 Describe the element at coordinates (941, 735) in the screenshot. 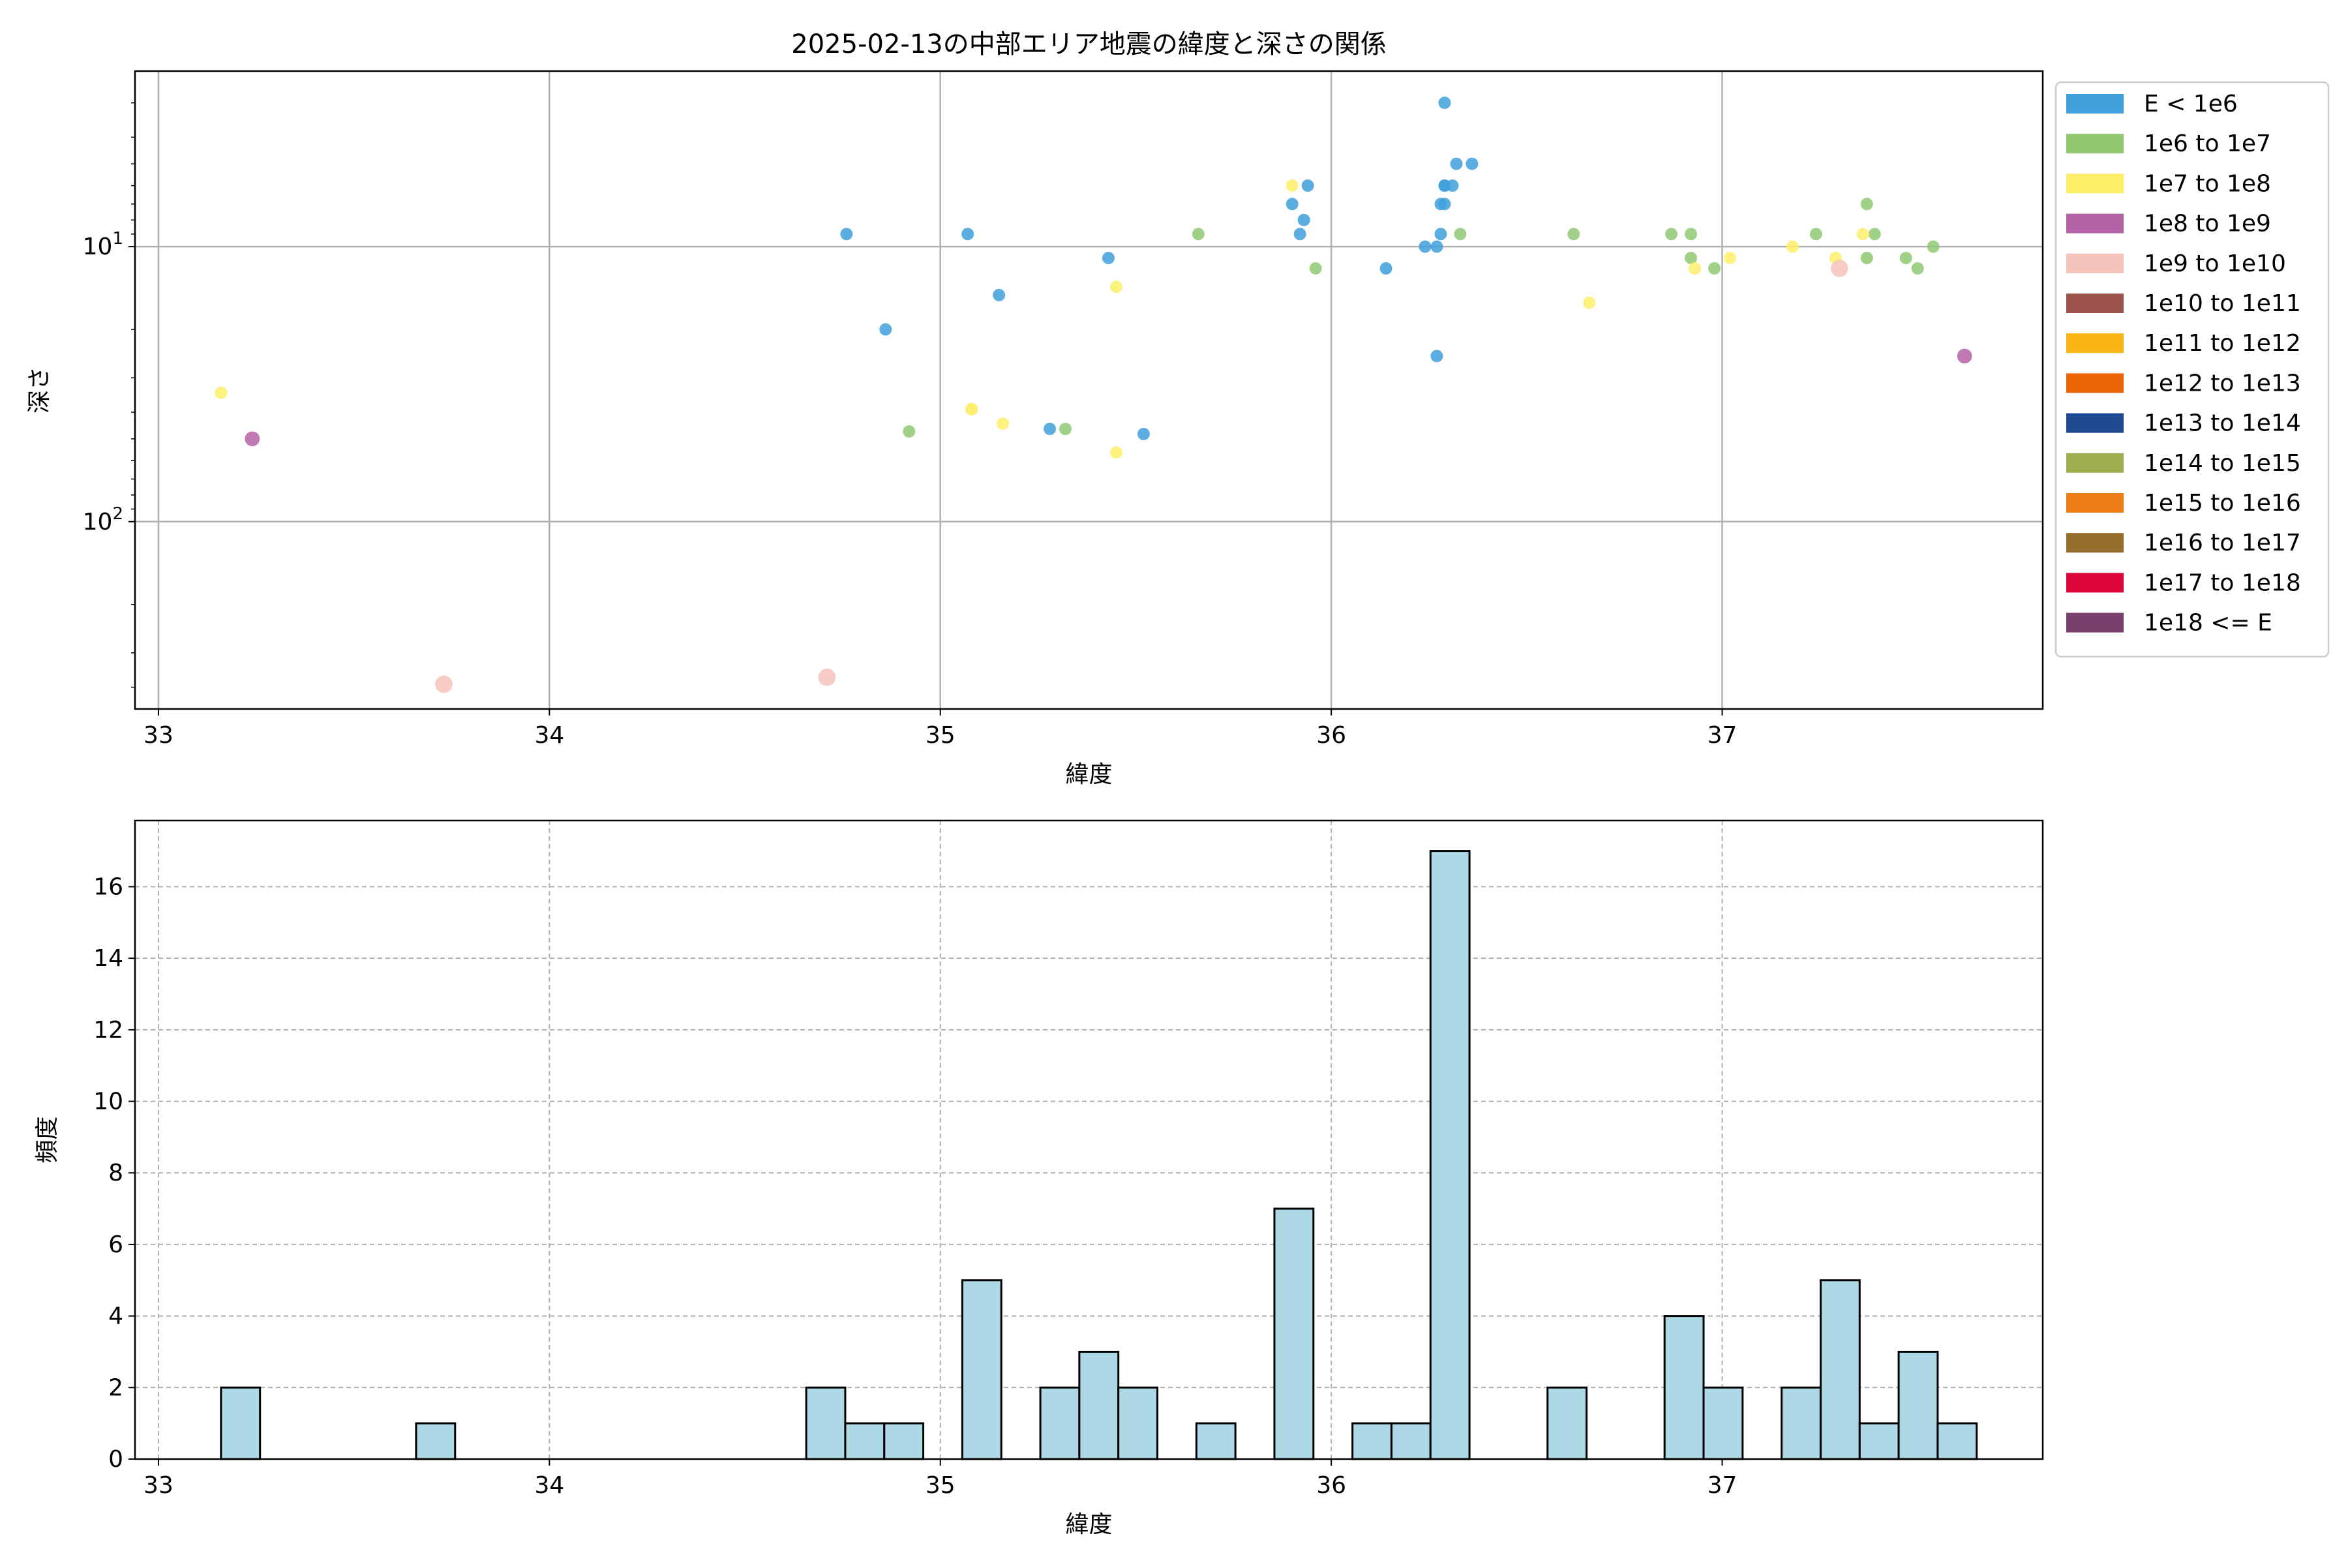

I see `scatter-x-tick-label: 35` at that location.